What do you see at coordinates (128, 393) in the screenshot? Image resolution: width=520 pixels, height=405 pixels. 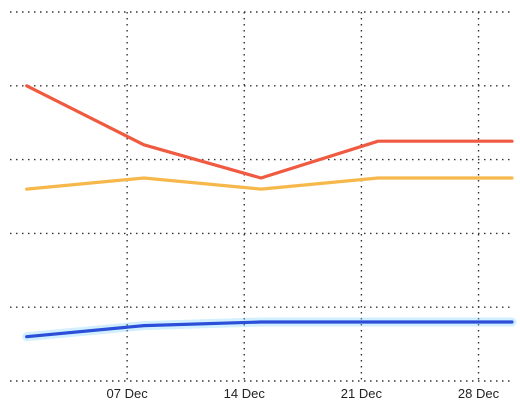 I see `x-tick-label-0: 07 Dec` at bounding box center [128, 393].